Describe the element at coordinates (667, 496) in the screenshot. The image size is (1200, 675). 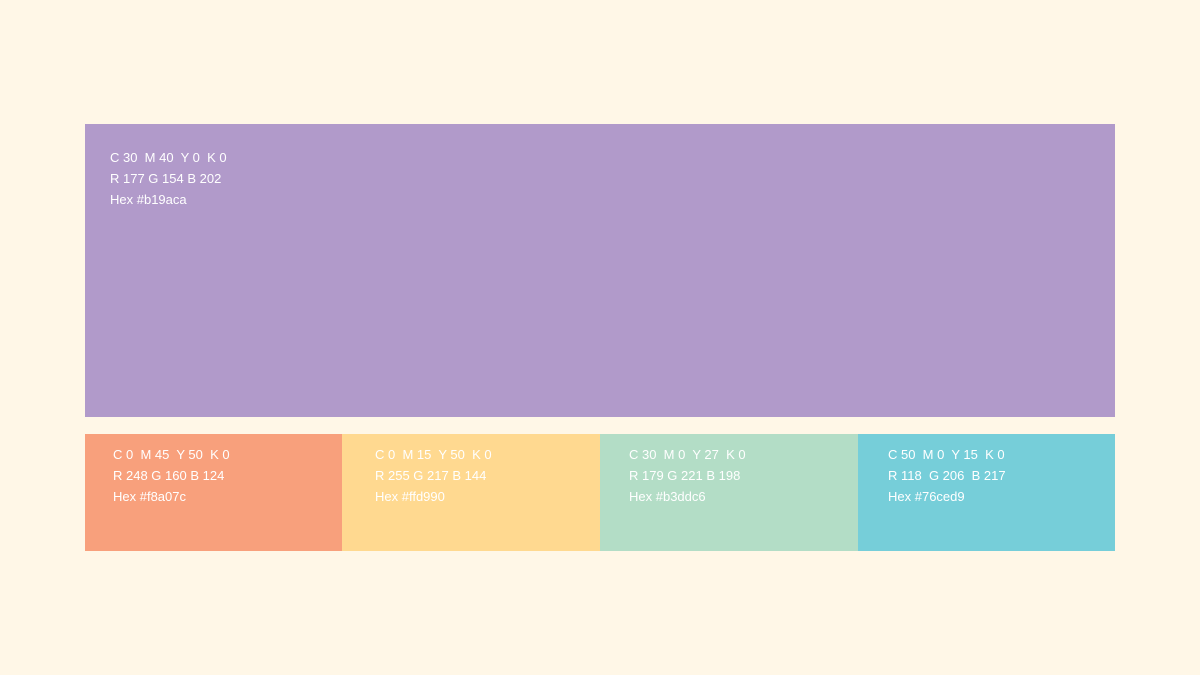
I see `hex-value: Hex #b3ddc6` at that location.